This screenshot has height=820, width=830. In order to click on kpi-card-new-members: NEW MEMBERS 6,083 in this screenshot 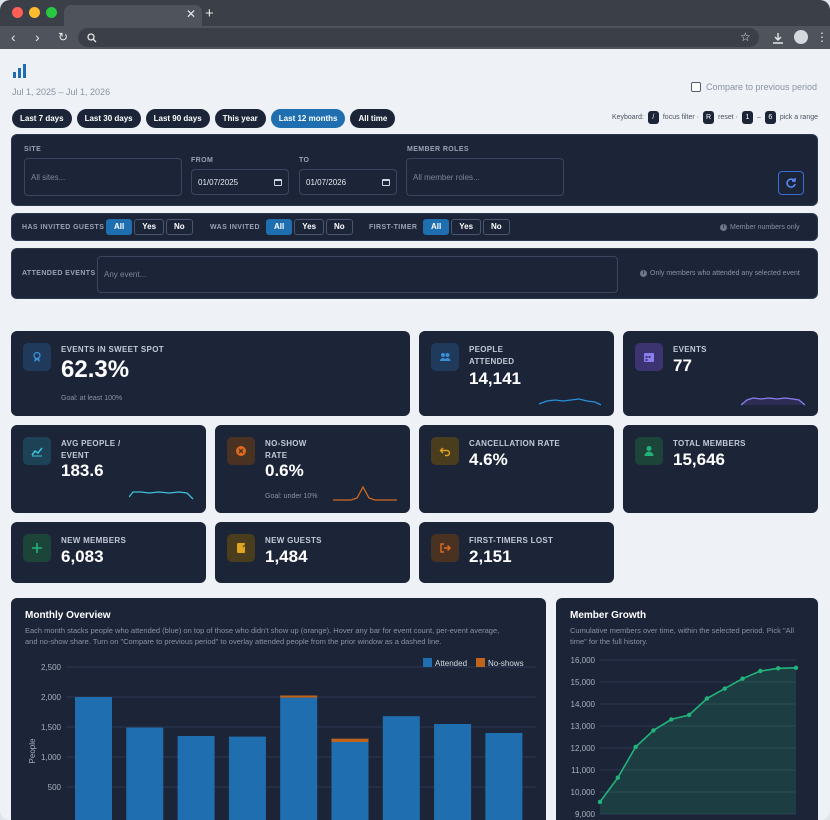, I will do `click(108, 552)`.